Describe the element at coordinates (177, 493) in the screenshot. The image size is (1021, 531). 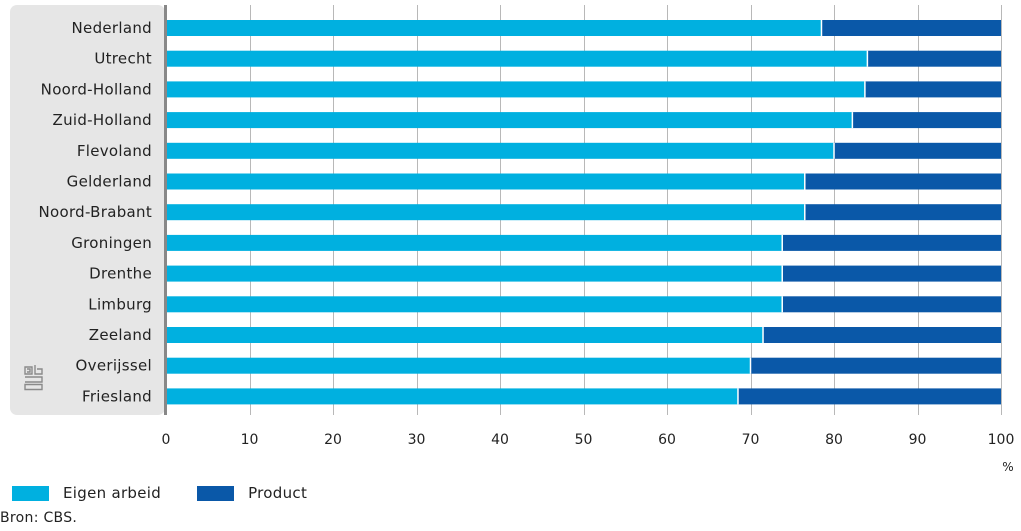
I see `legend: Eigen arbeid Product` at that location.